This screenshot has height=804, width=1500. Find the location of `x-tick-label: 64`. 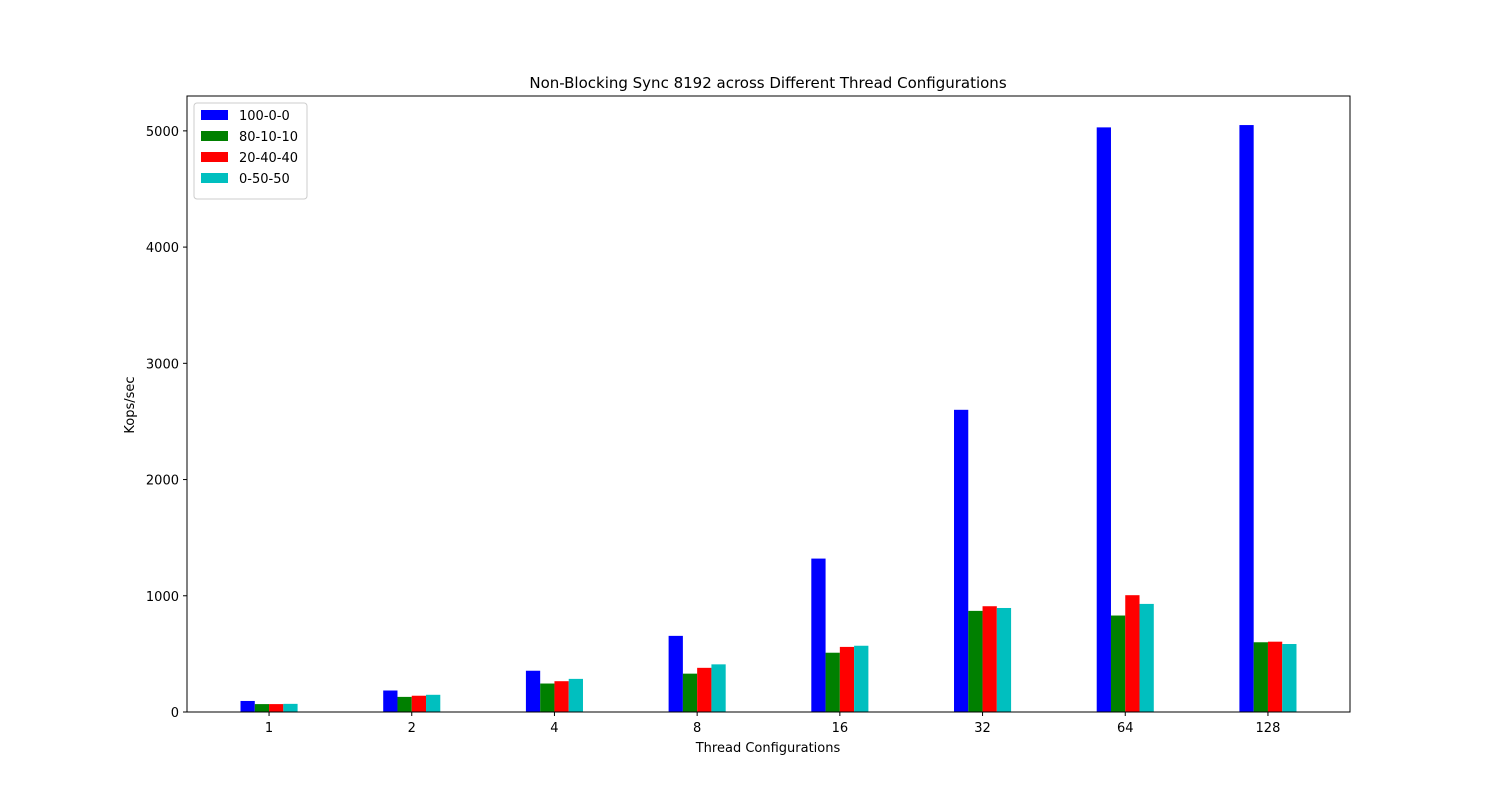

x-tick-label: 64 is located at coordinates (1125, 728).